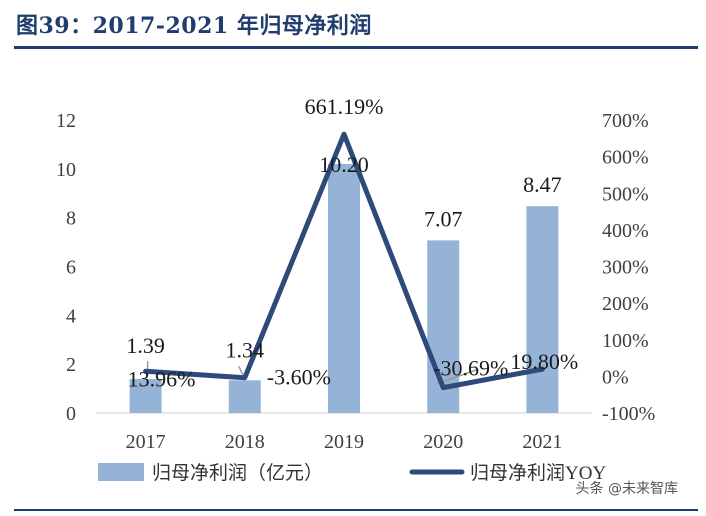 The image size is (706, 516). I want to click on right-tick-label: 200%, so click(625, 304).